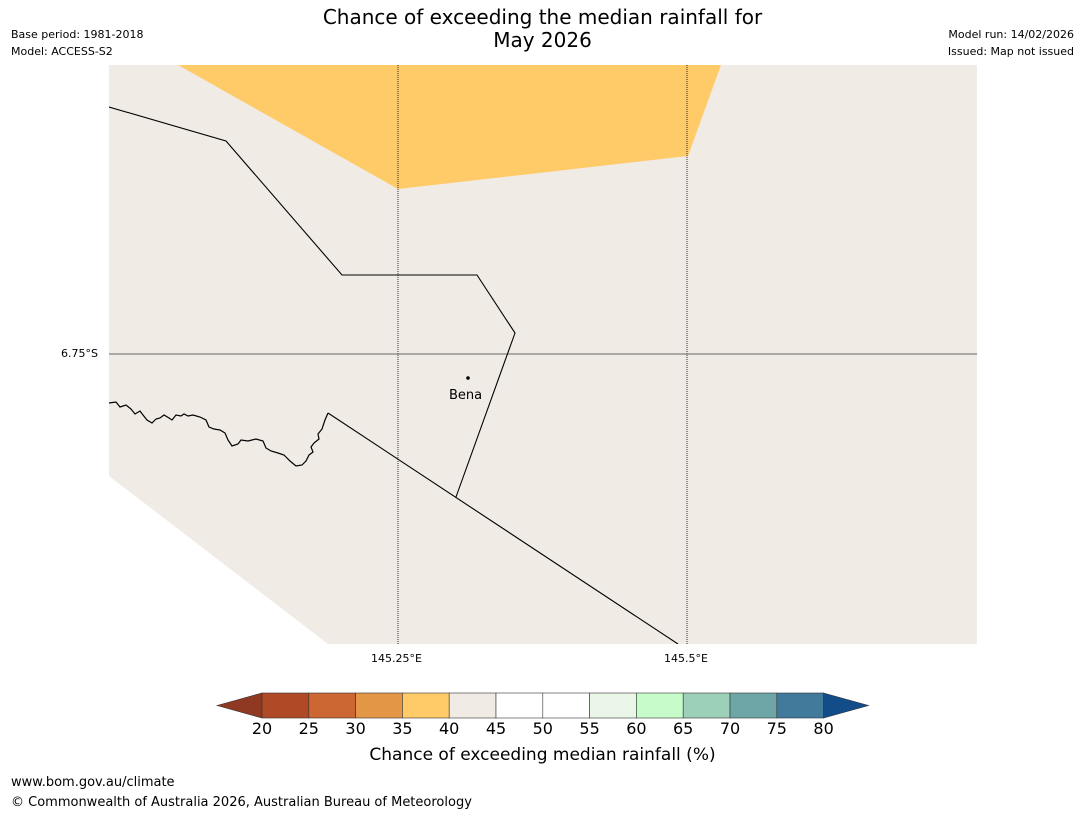 The width and height of the screenshot is (1085, 816). What do you see at coordinates (77, 43) in the screenshot?
I see `meta-left: Base period: 1981-2018 Model: ACCESS-S2` at bounding box center [77, 43].